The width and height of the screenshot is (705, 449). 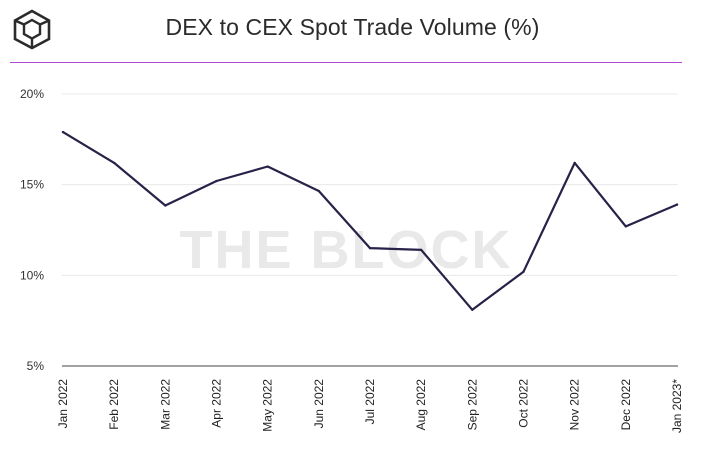 I want to click on x-tick-label: Jan 2022, so click(x=63, y=404).